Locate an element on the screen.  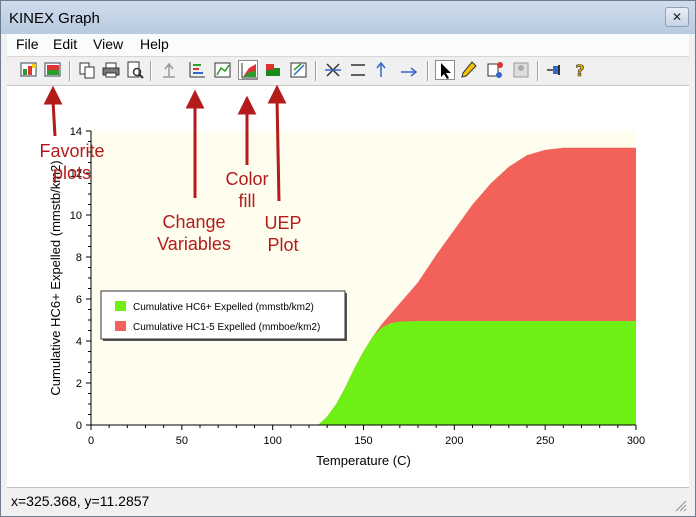
legend-entry: Cumulative HC1-5 Expelled (mmboe/km2) is located at coordinates (226, 327).